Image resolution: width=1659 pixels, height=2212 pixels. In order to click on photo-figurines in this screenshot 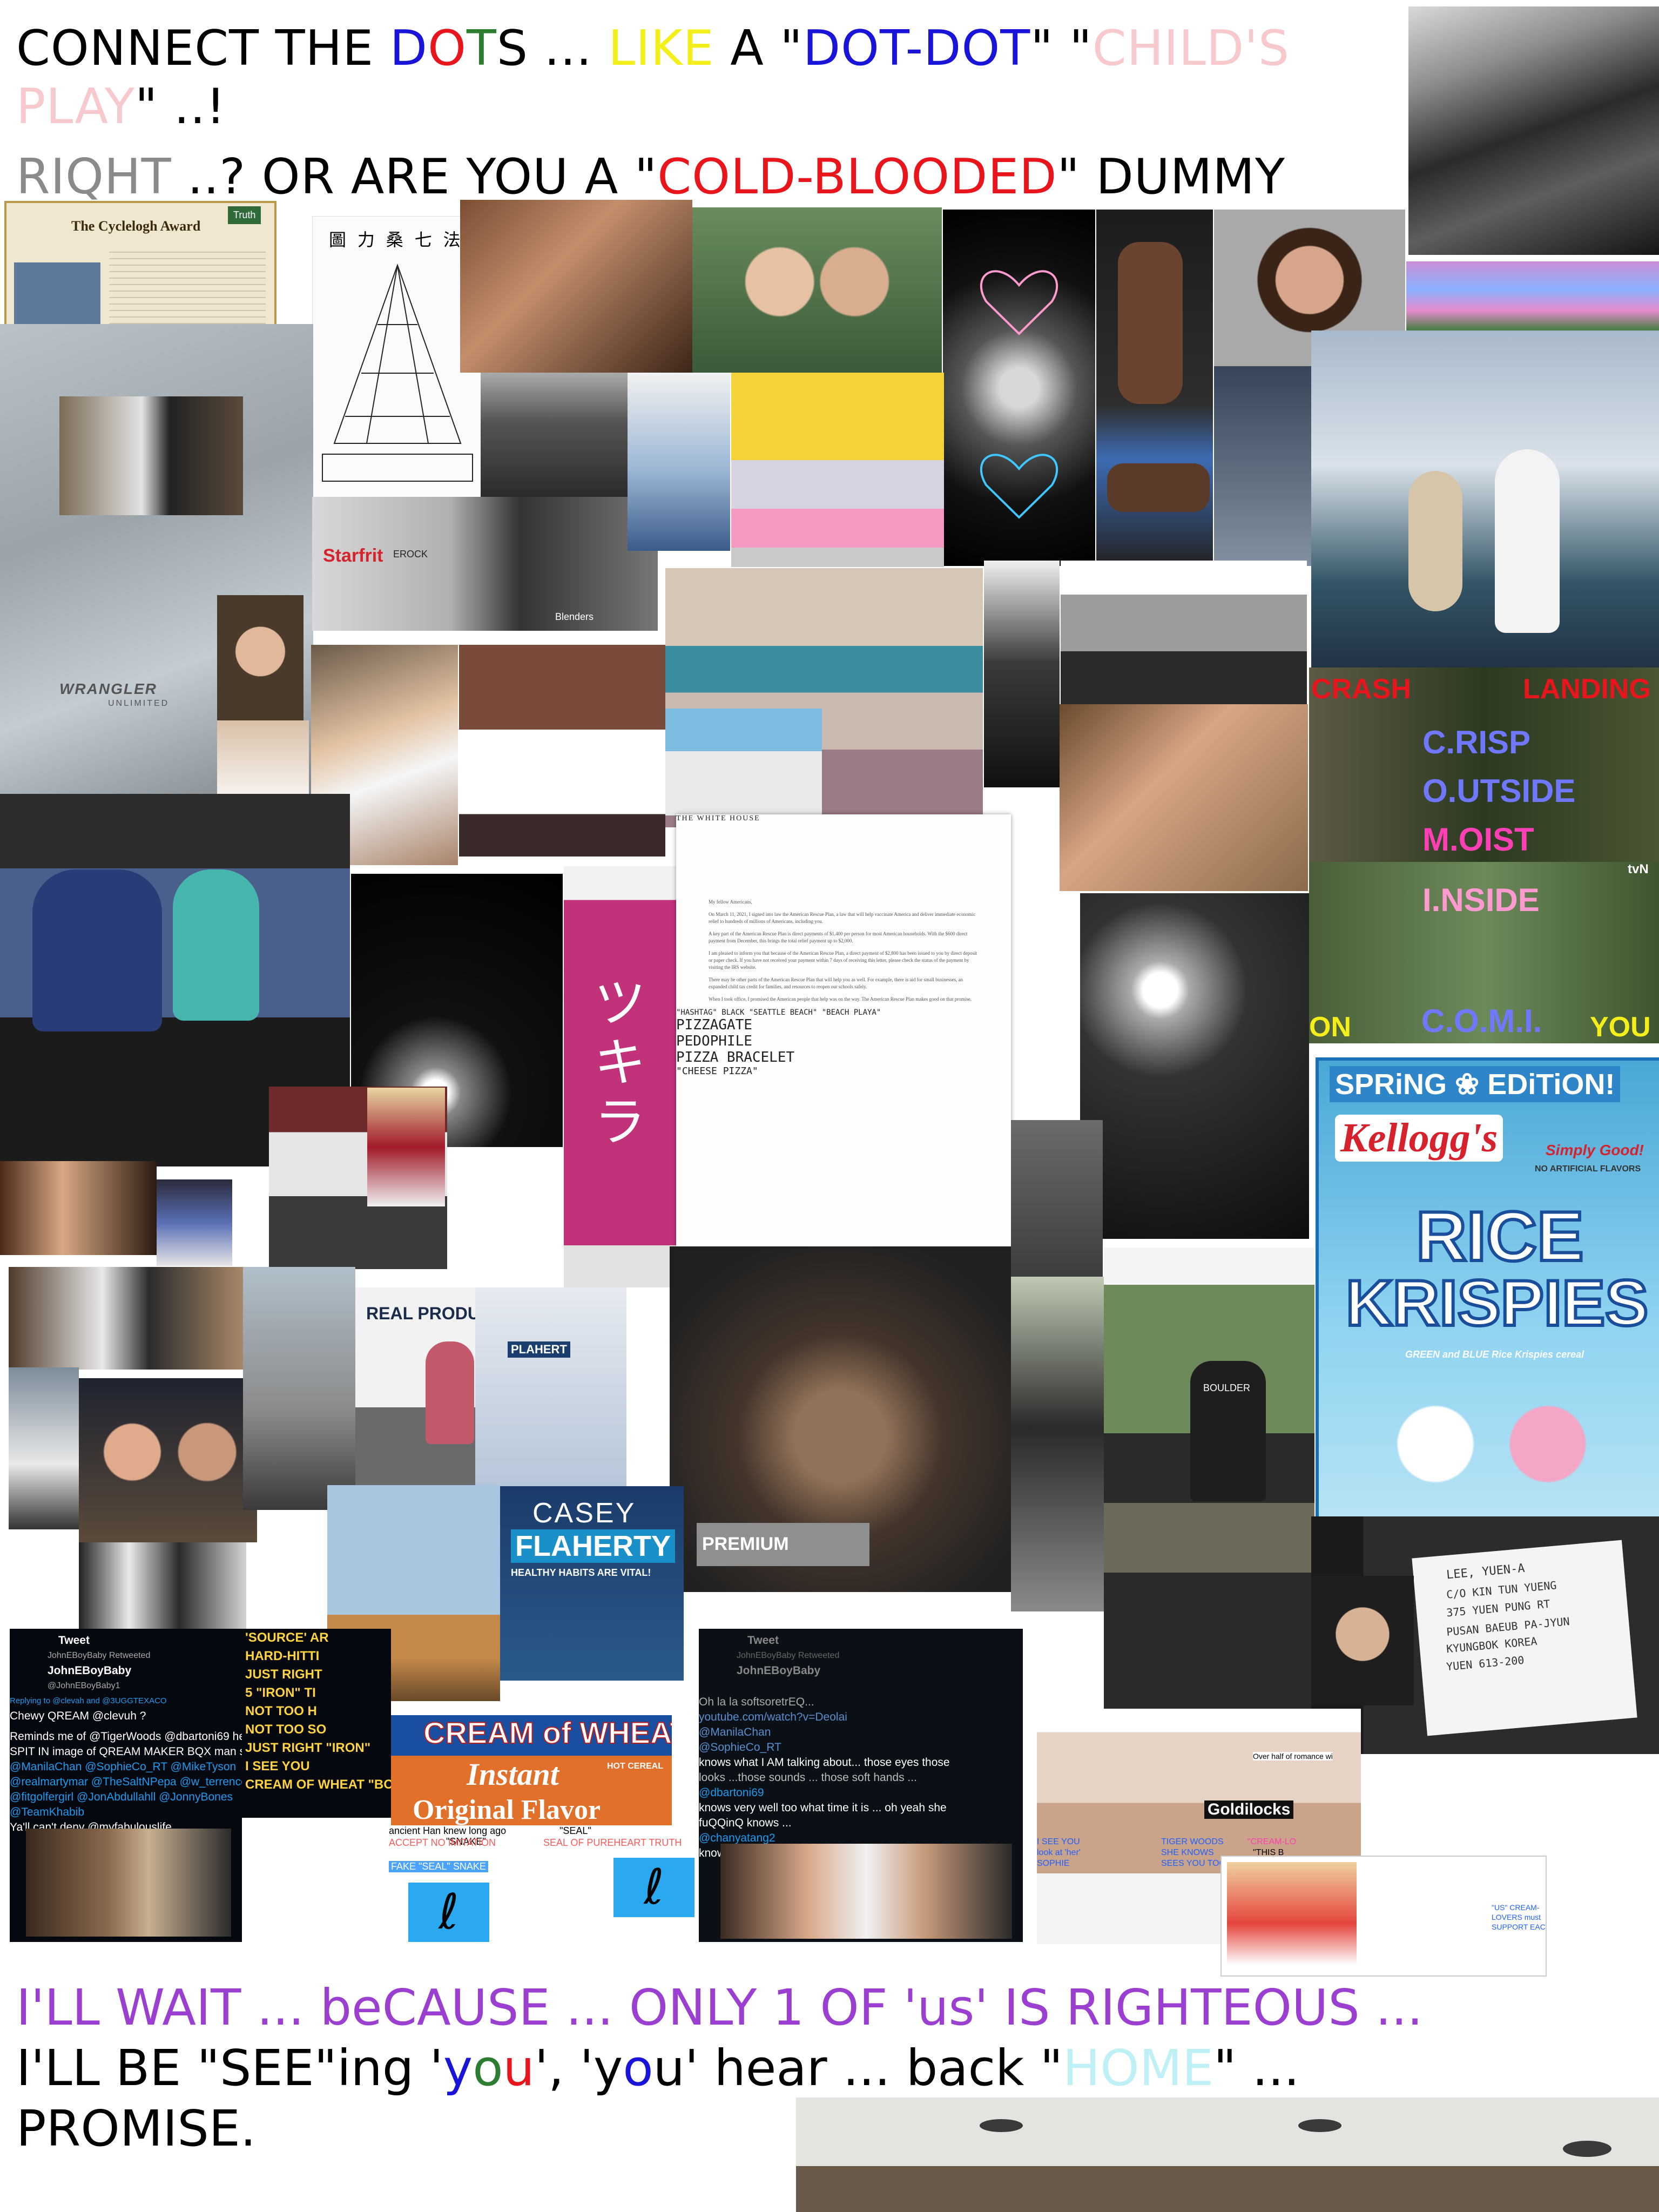, I will do `click(1485, 499)`.